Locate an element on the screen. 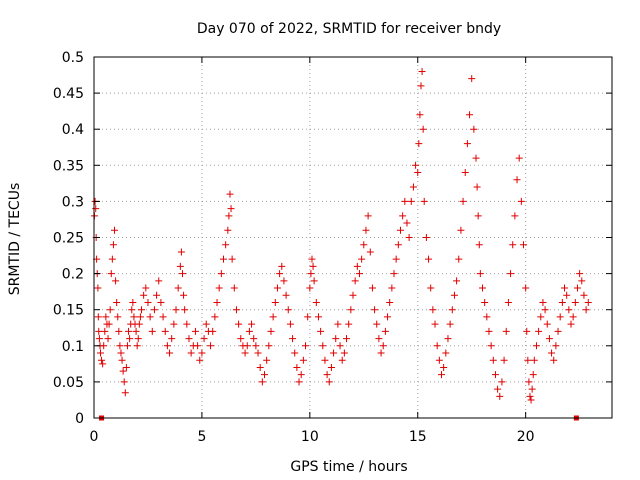 The width and height of the screenshot is (640, 480). y-tick-label: 0.4 is located at coordinates (73, 130).